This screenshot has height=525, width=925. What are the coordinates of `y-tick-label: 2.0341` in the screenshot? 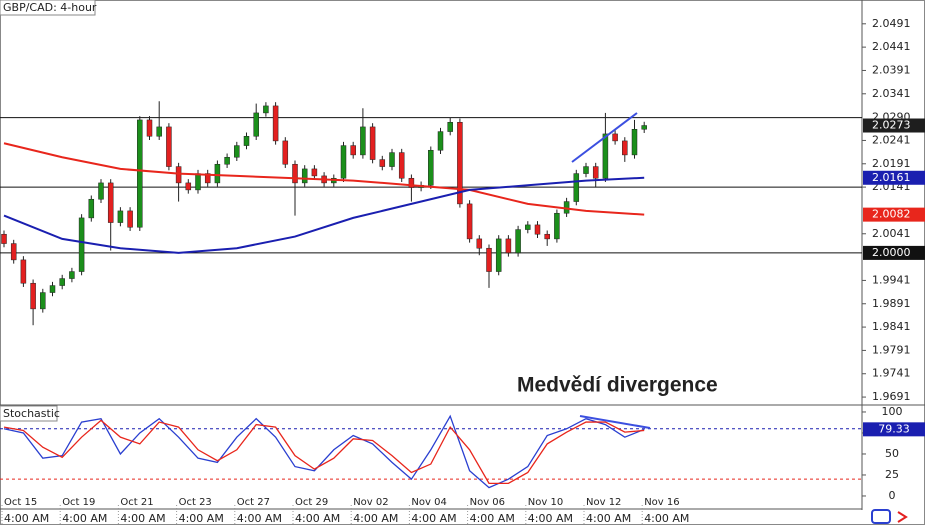 It's located at (891, 93).